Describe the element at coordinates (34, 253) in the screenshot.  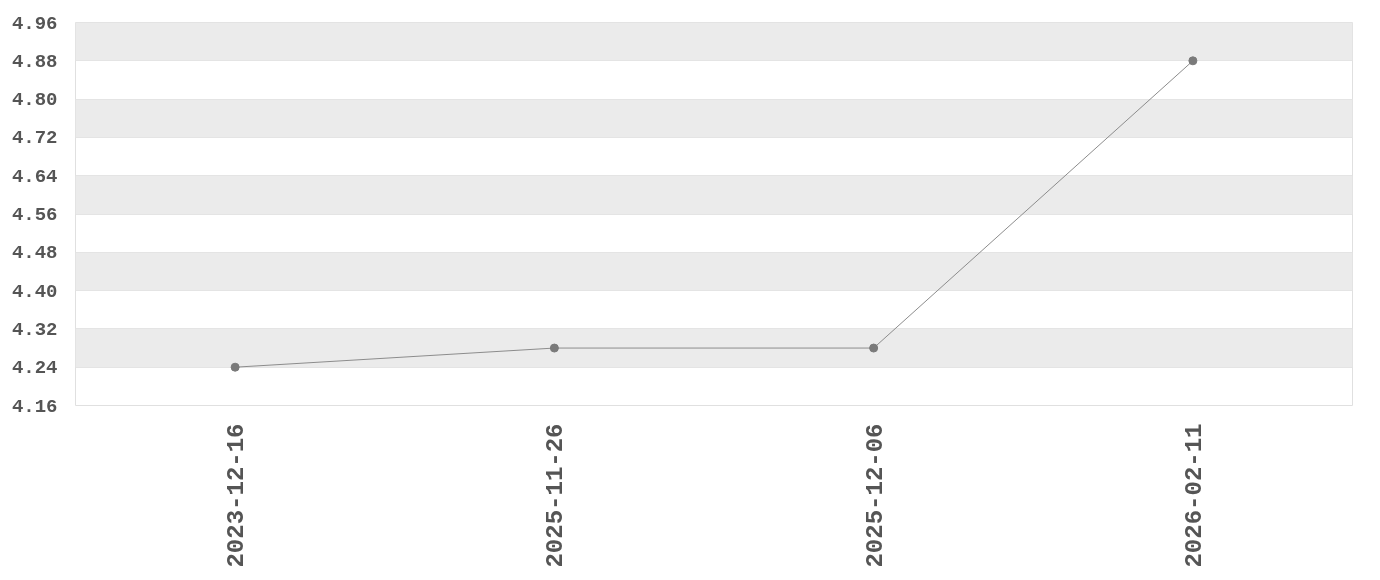
I see `y-tick-label: 4.48` at that location.